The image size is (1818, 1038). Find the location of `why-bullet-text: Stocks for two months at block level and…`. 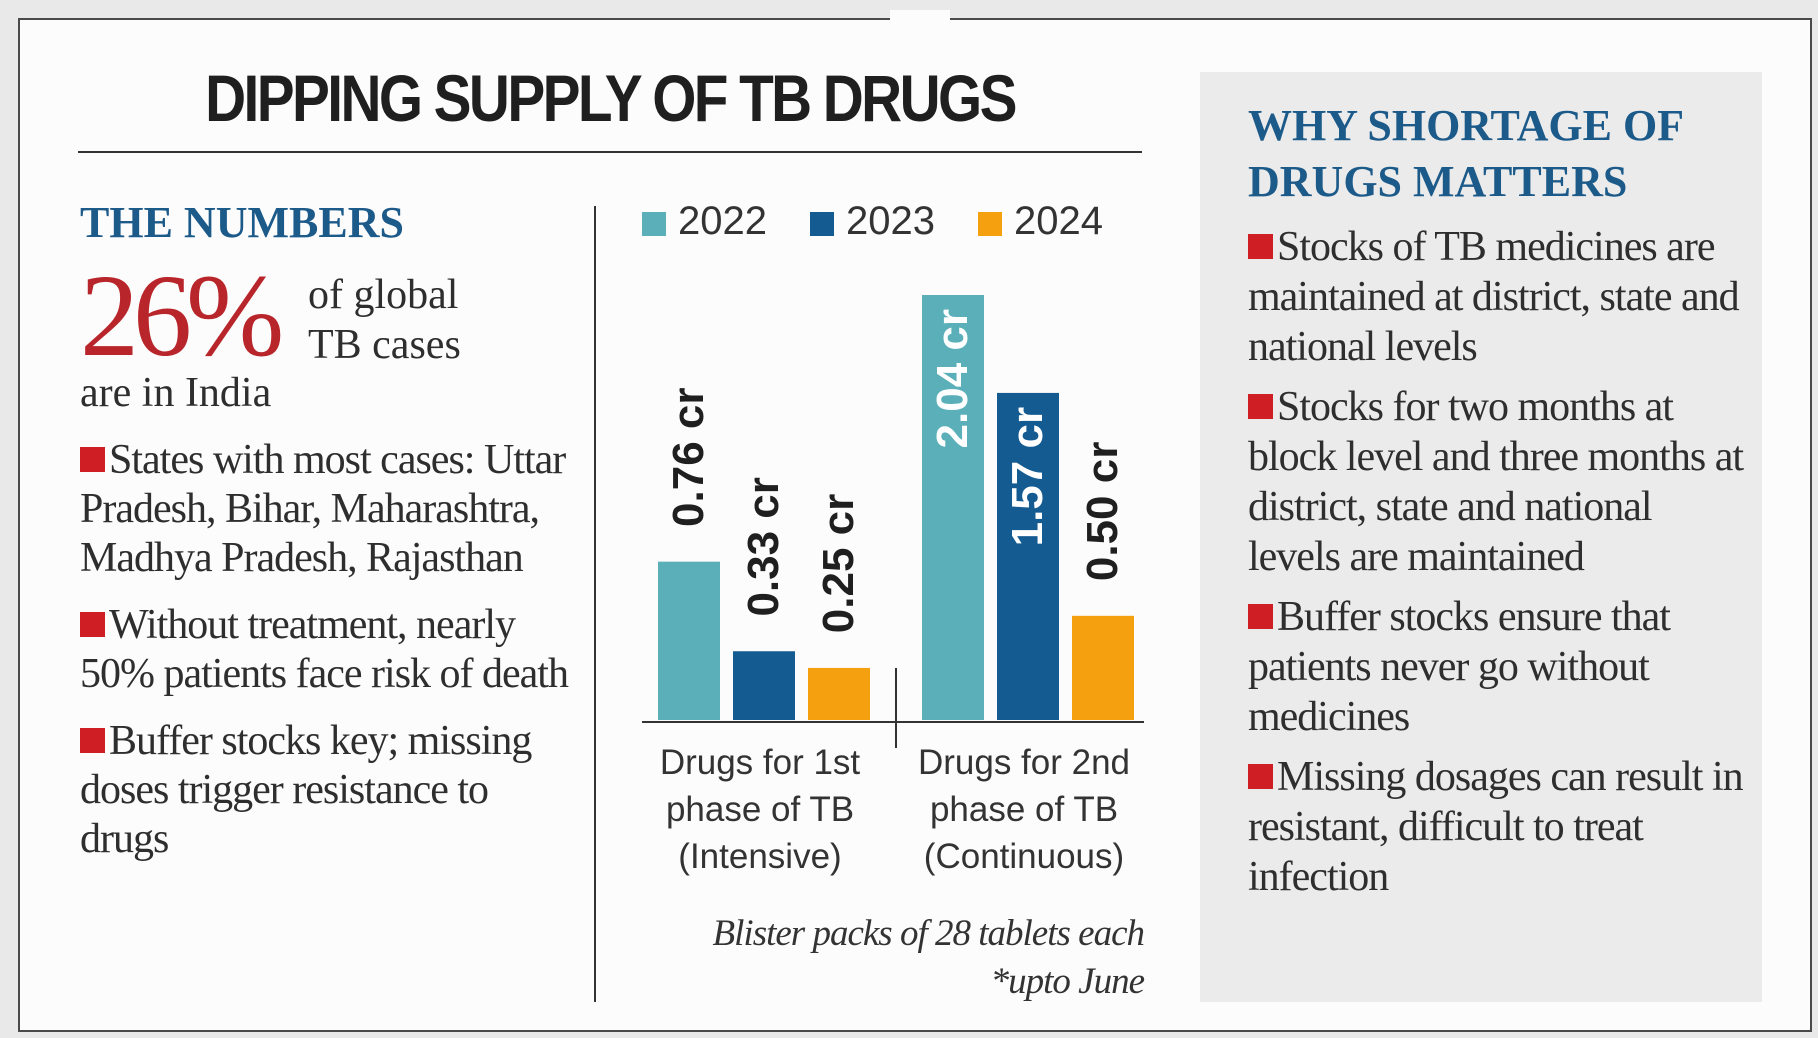

why-bullet-text: Stocks for two months at block level and… is located at coordinates (1496, 482).